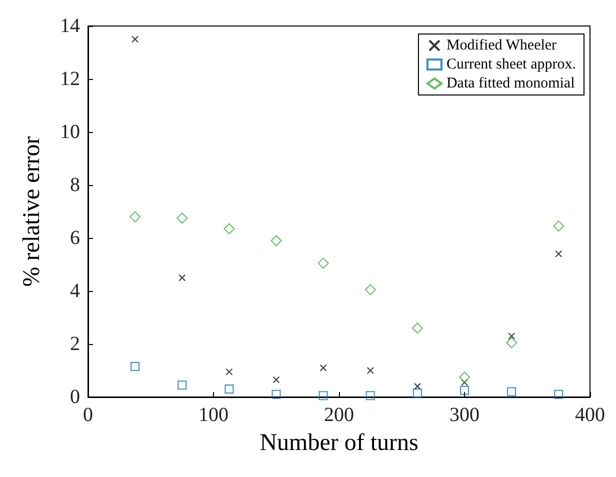 The width and height of the screenshot is (616, 477). I want to click on legend-label: Modified Wheeler, so click(501, 46).